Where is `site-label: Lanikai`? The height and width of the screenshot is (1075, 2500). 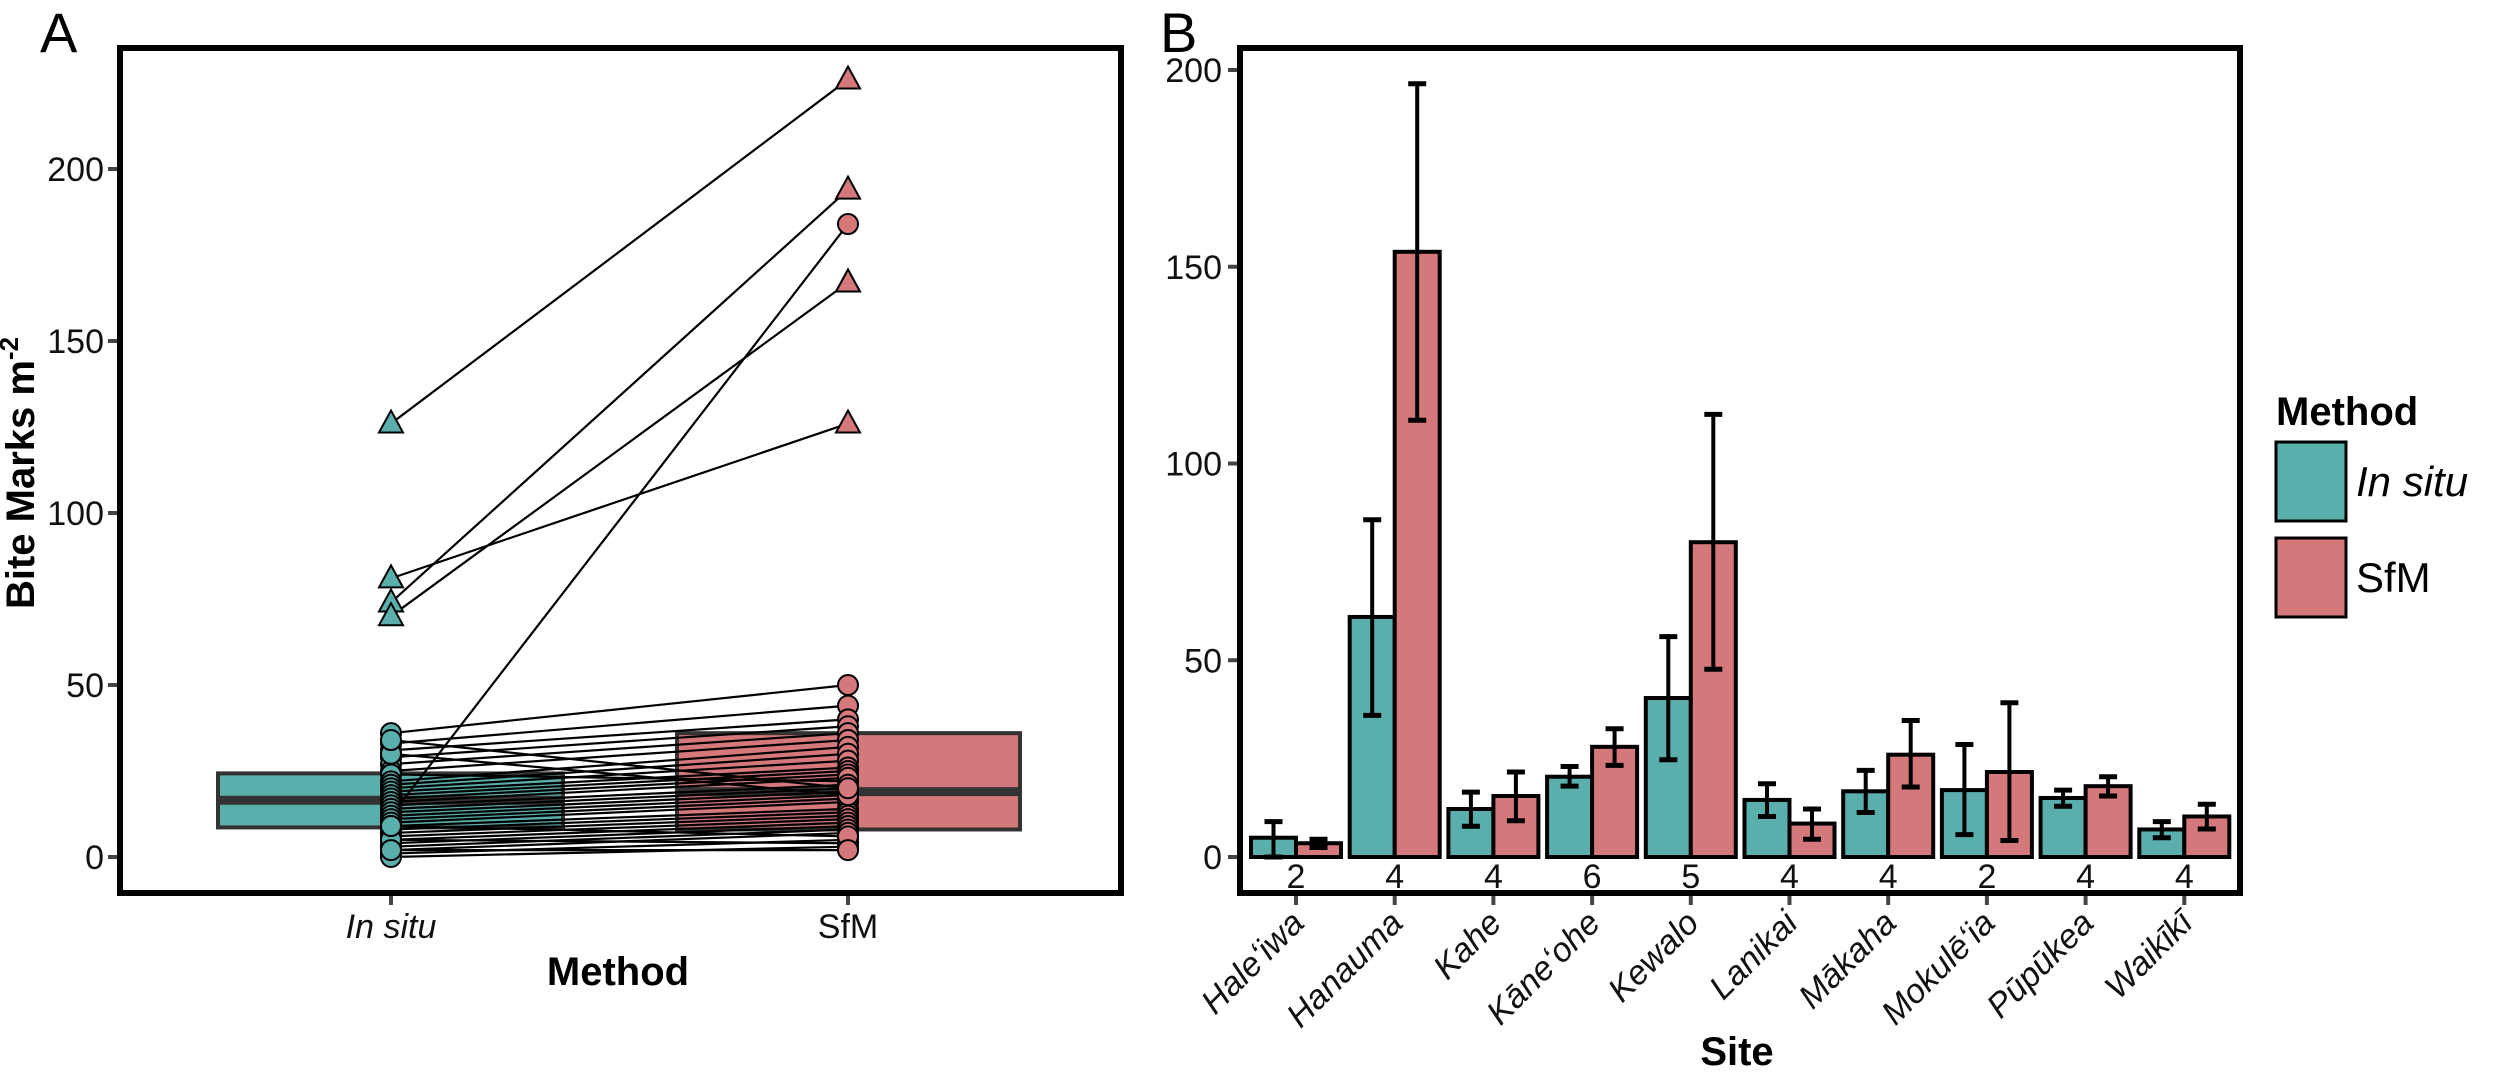 site-label: Lanikai is located at coordinates (1754, 955).